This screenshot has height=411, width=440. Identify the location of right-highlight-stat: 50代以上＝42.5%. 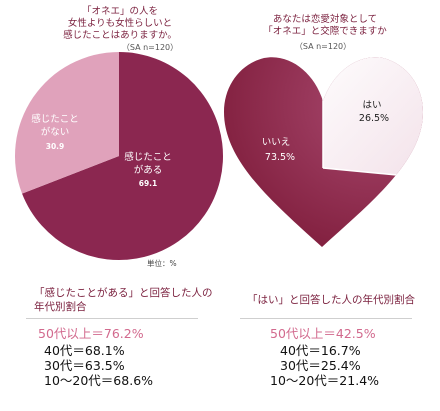
(323, 333).